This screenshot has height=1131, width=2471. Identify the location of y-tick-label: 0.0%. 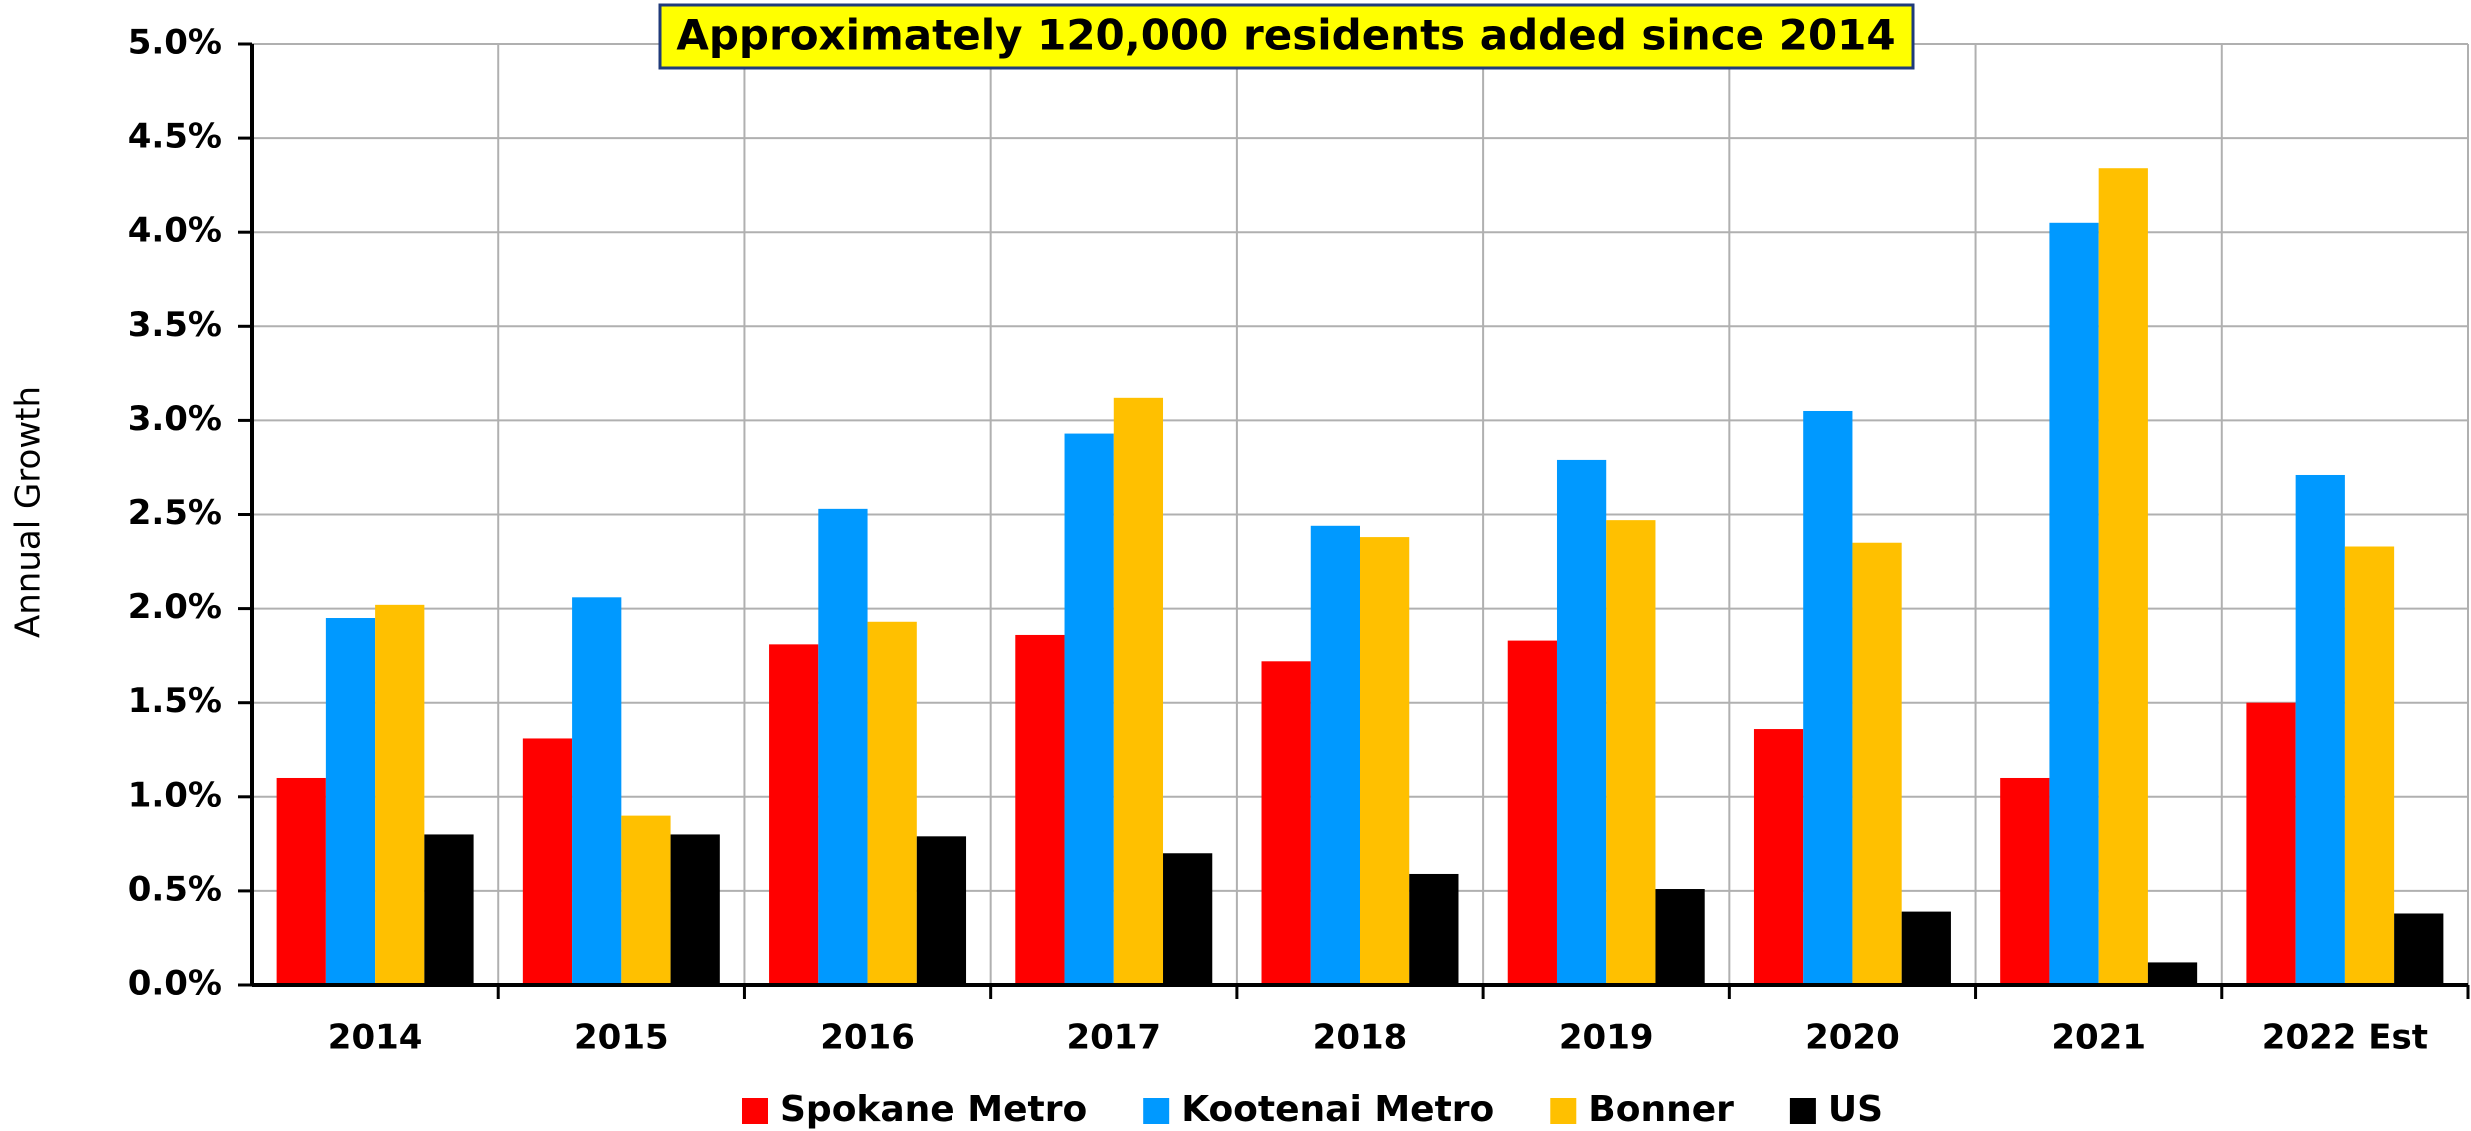
(175, 984).